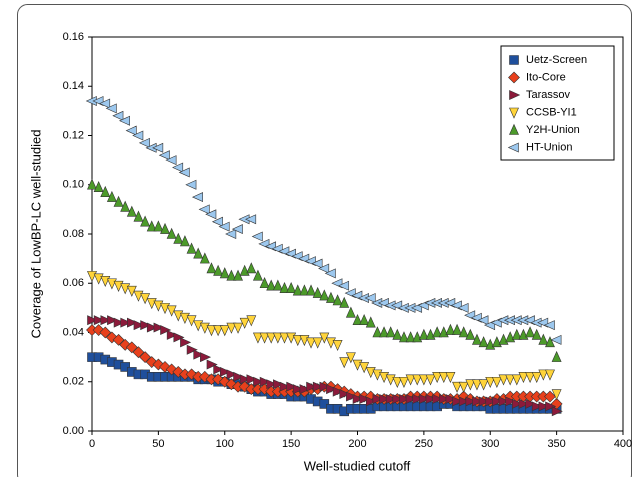 The width and height of the screenshot is (638, 477). I want to click on y-tick-label: 0.16, so click(73, 37).